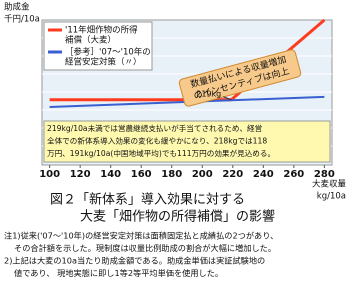  What do you see at coordinates (80, 174) in the screenshot?
I see `x-tick-label: 120` at bounding box center [80, 174].